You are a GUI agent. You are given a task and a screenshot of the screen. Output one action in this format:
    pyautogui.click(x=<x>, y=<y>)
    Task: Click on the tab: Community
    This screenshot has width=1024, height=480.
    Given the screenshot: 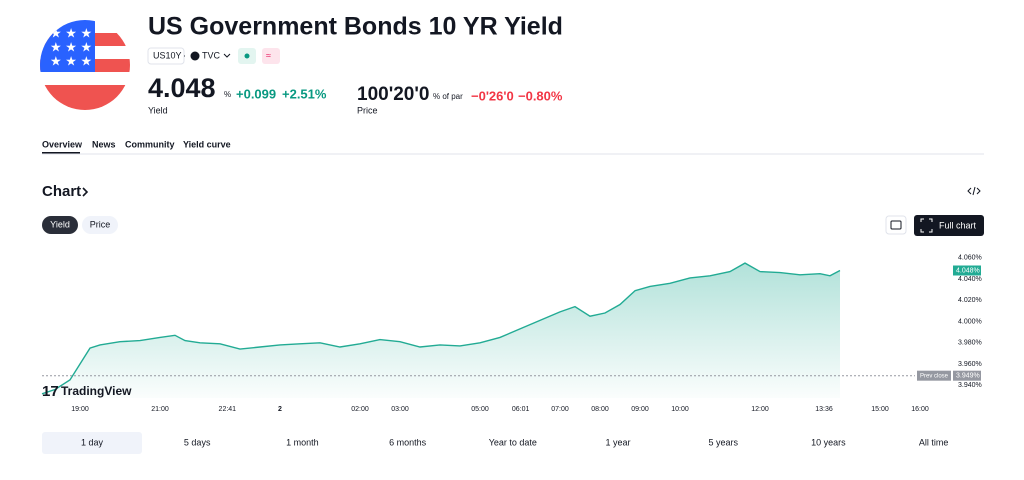 What is the action you would take?
    pyautogui.click(x=150, y=144)
    